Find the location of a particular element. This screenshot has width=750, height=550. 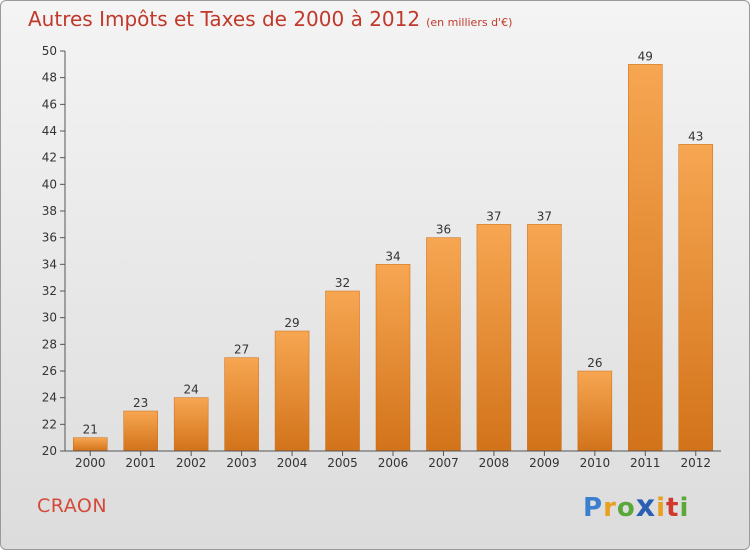

bar-value-label: 49 is located at coordinates (645, 56).